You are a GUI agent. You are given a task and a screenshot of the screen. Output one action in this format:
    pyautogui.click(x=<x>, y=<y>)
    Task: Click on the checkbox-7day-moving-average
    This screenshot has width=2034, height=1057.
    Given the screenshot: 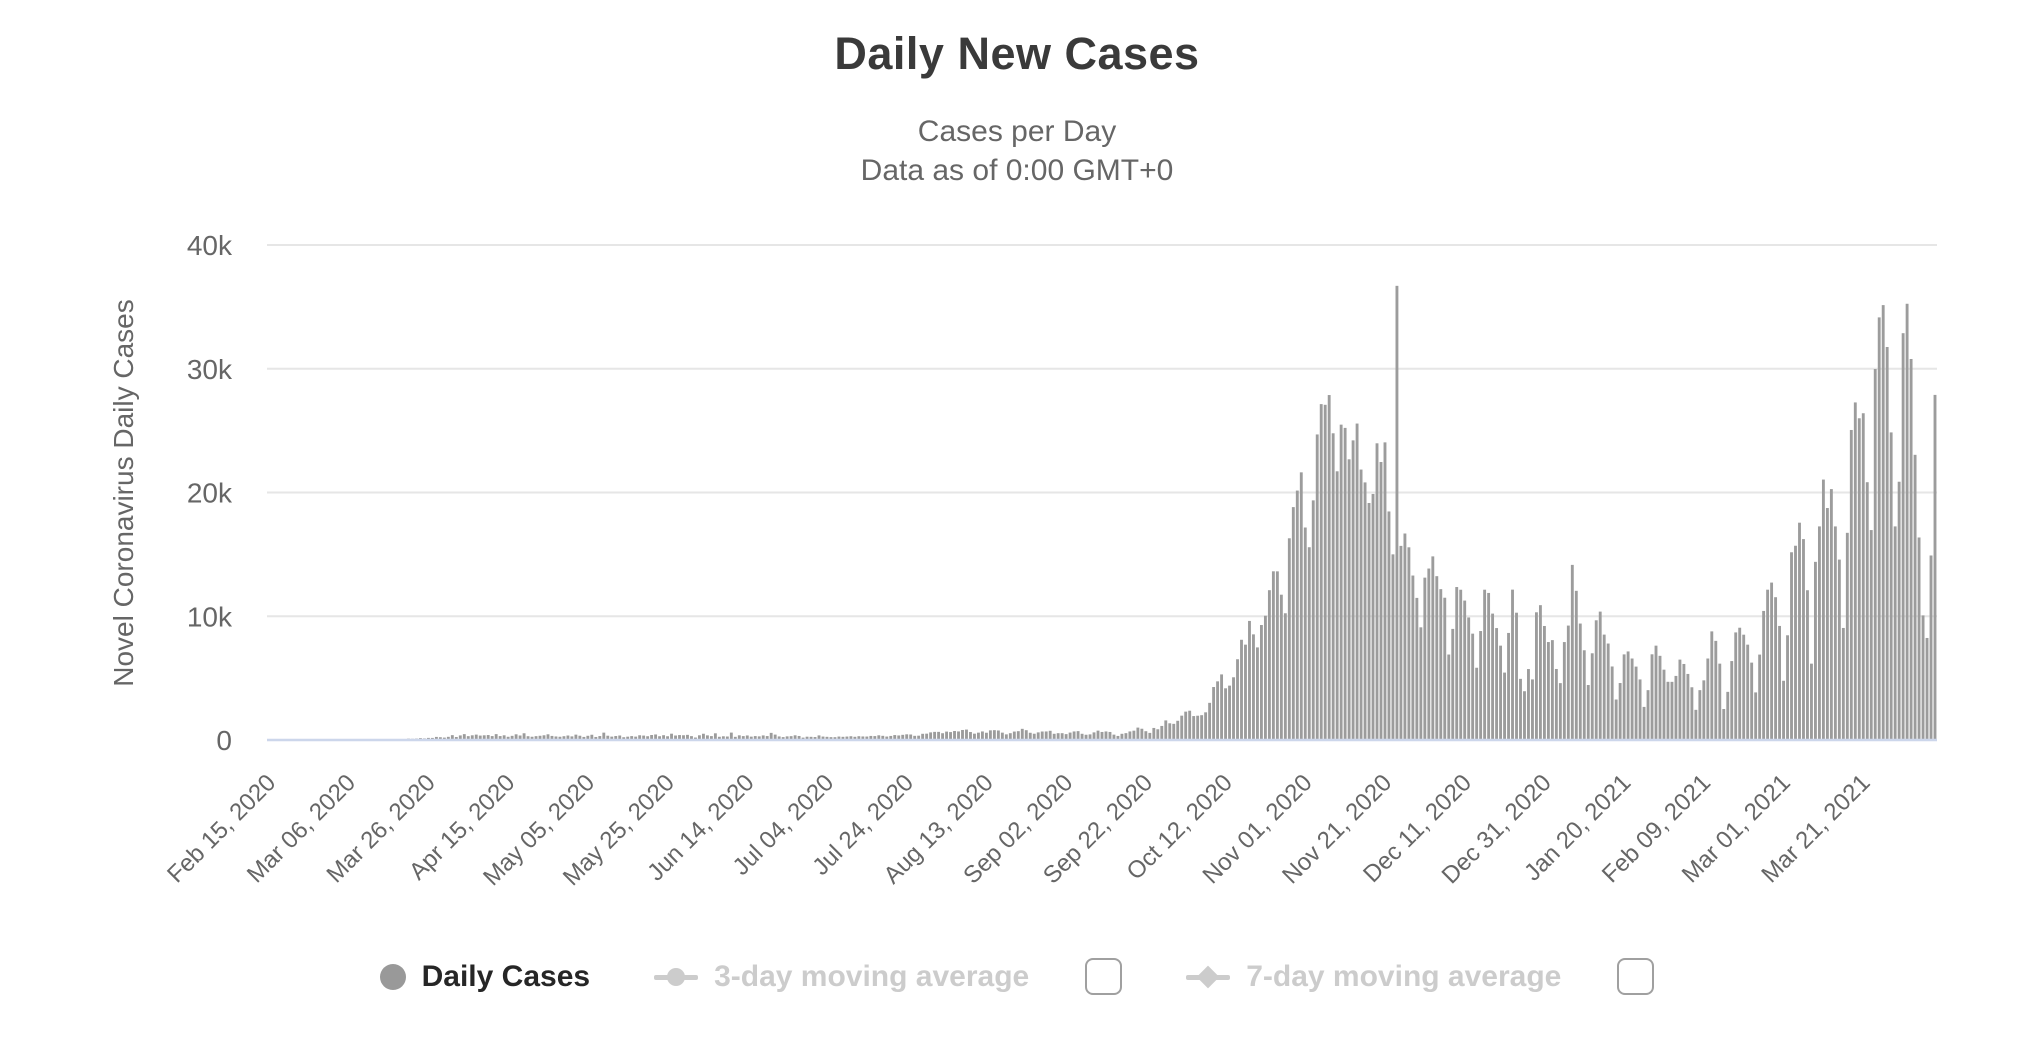 What is the action you would take?
    pyautogui.click(x=1636, y=976)
    